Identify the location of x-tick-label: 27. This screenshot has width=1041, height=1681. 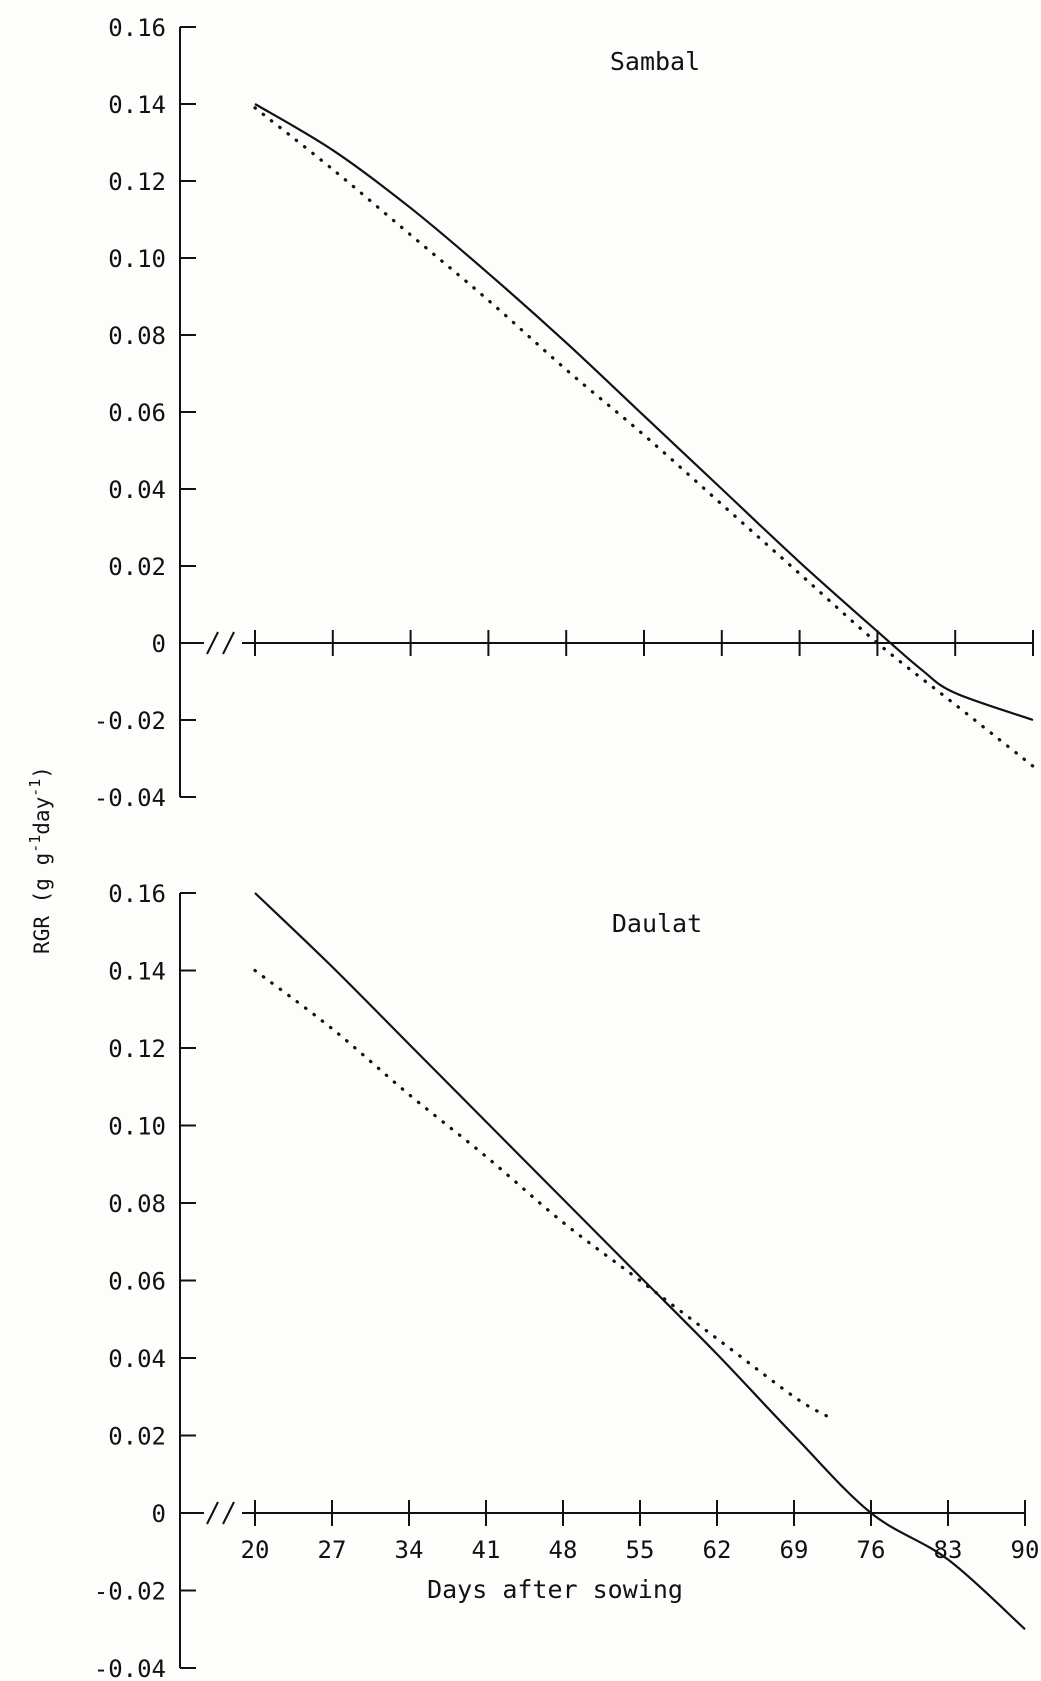
(332, 1550).